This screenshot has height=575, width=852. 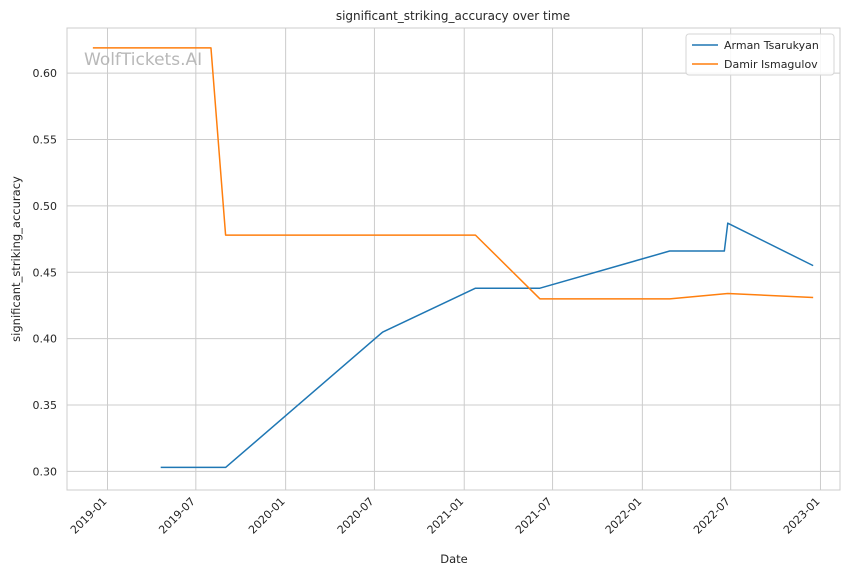 I want to click on y-tick-label: 0.35, so click(x=45, y=405).